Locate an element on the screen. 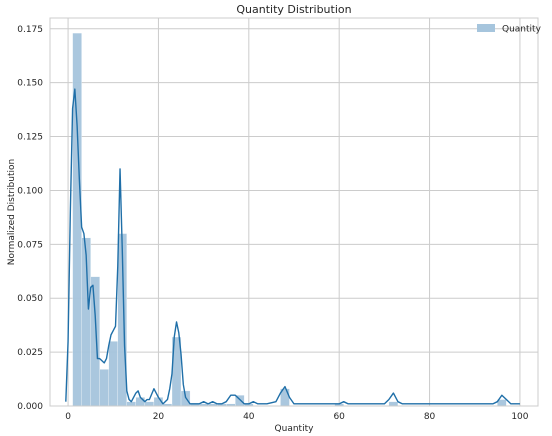 Image resolution: width=552 pixels, height=436 pixels. chart-title: Quantity Distribution is located at coordinates (293, 9).